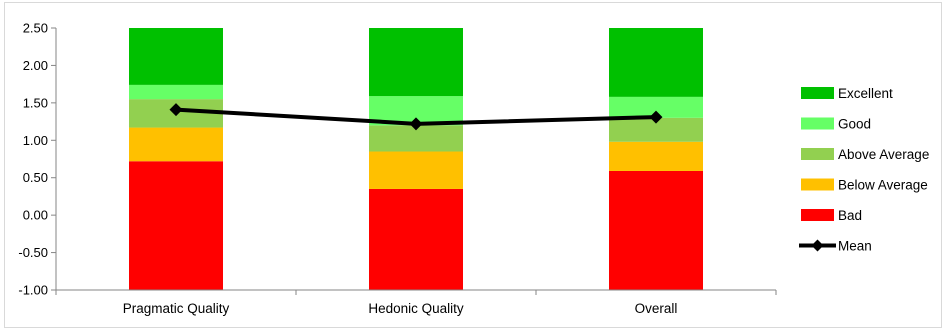 The width and height of the screenshot is (946, 331). I want to click on legend-label-below-average: Below Average, so click(883, 185).